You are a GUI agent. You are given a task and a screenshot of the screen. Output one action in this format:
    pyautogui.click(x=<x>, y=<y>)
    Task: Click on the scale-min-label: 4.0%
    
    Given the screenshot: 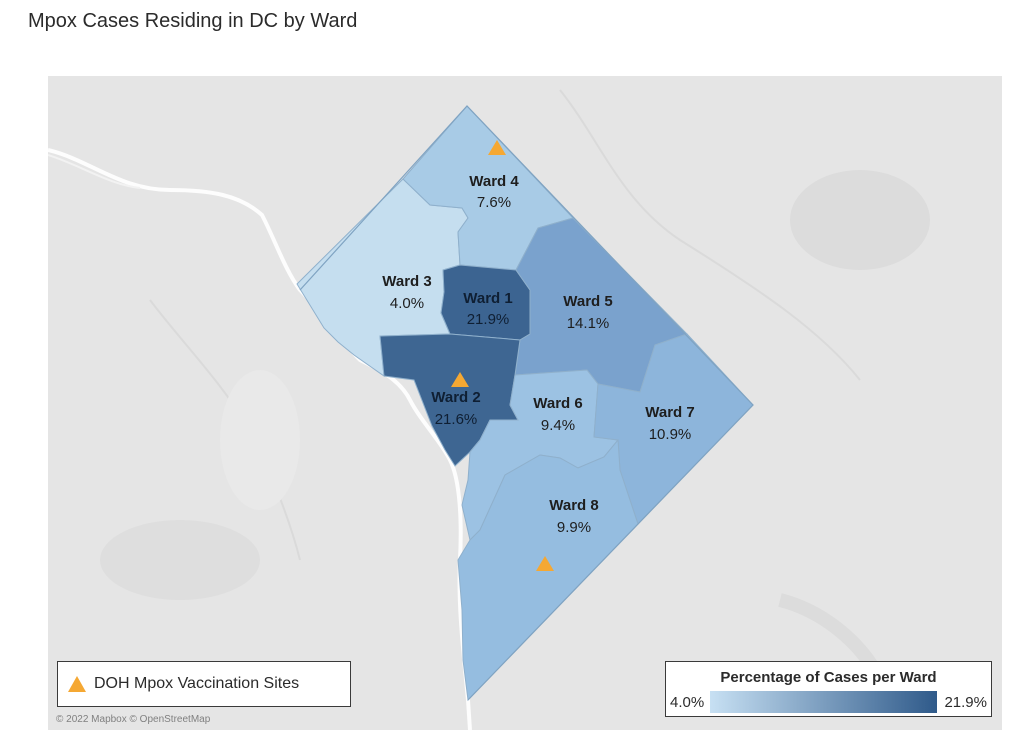 What is the action you would take?
    pyautogui.click(x=687, y=702)
    